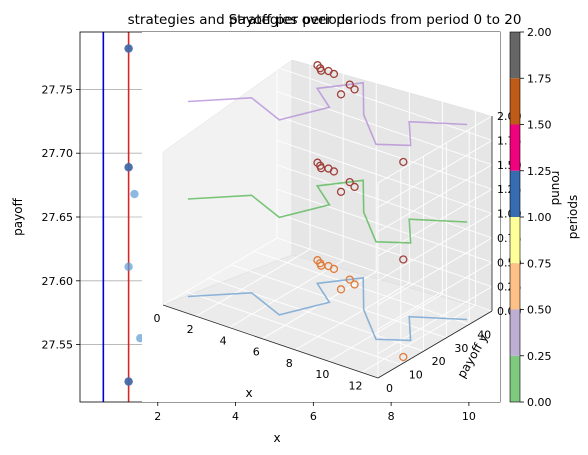  Describe the element at coordinates (416, 375) in the screenshot. I see `y-tick-label: 10` at that location.